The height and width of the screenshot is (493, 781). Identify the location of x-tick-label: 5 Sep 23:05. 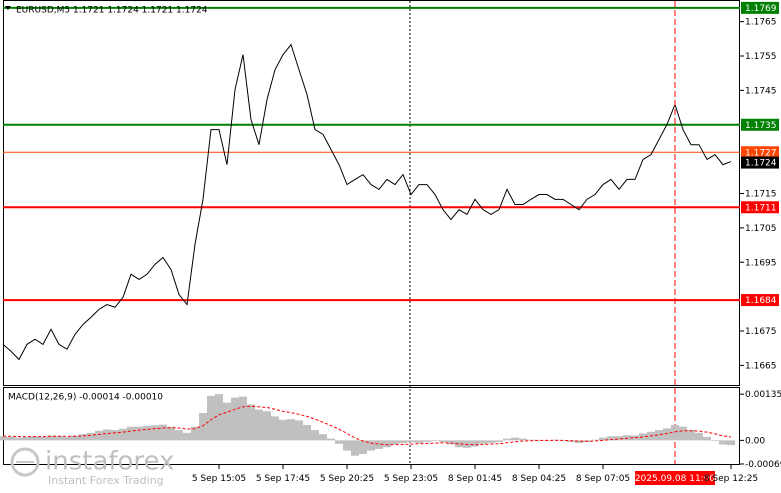
(411, 479).